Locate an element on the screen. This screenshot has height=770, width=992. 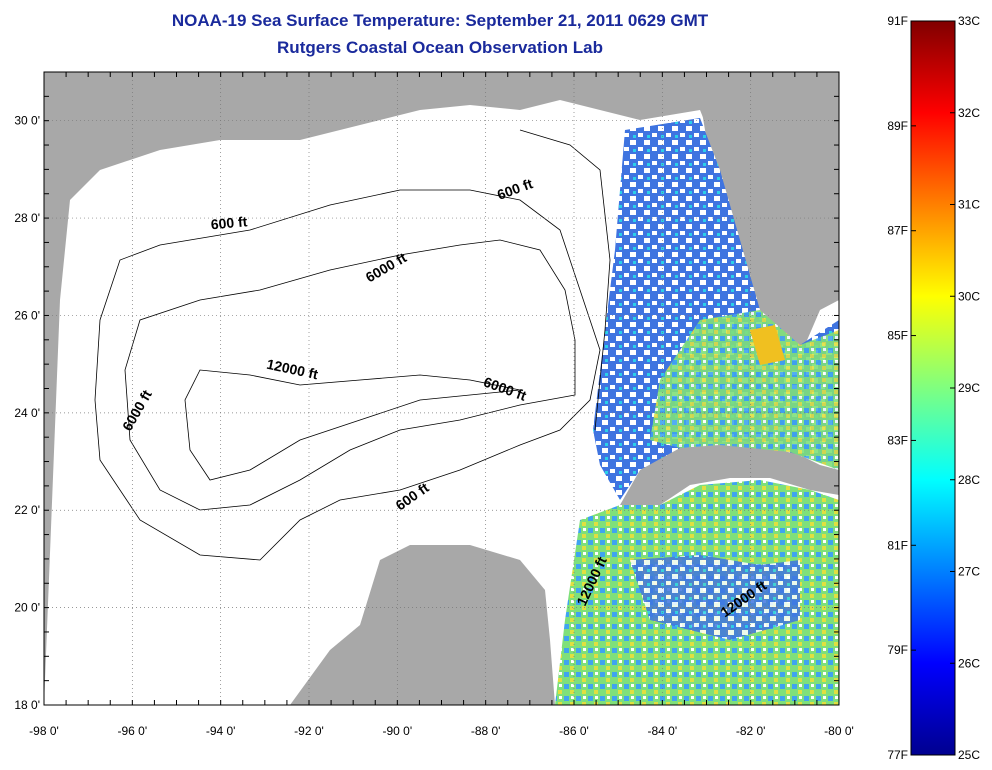
colorbar-fahrenheit-label: 85F is located at coordinates (897, 336).